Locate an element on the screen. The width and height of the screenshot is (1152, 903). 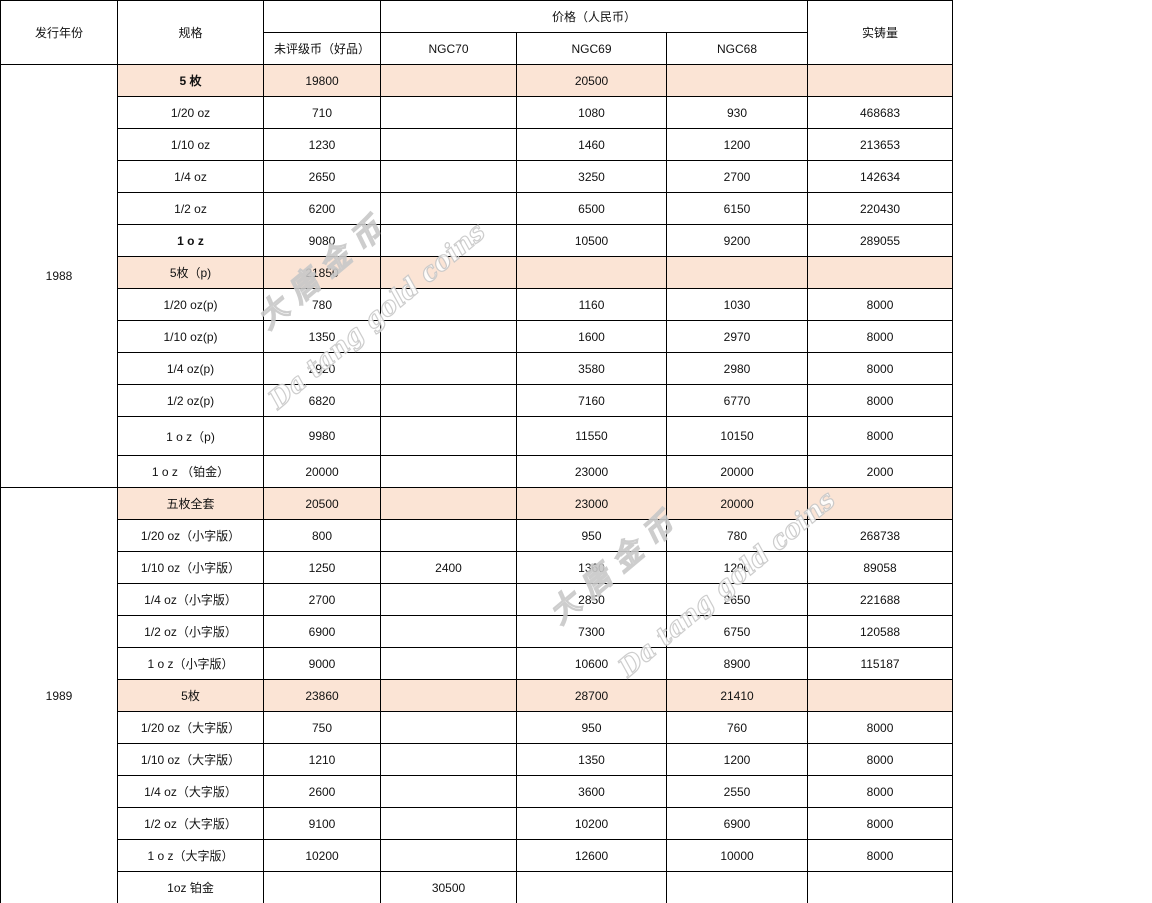
value-cell: 3580 is located at coordinates (591, 368).